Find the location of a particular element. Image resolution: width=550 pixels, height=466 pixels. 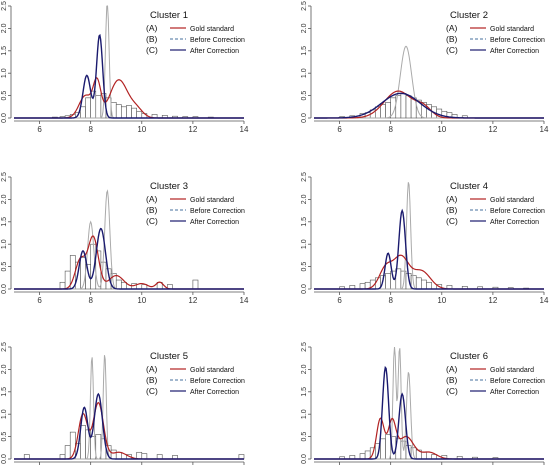

panel-title: Cluster 2 is located at coordinates (469, 15).